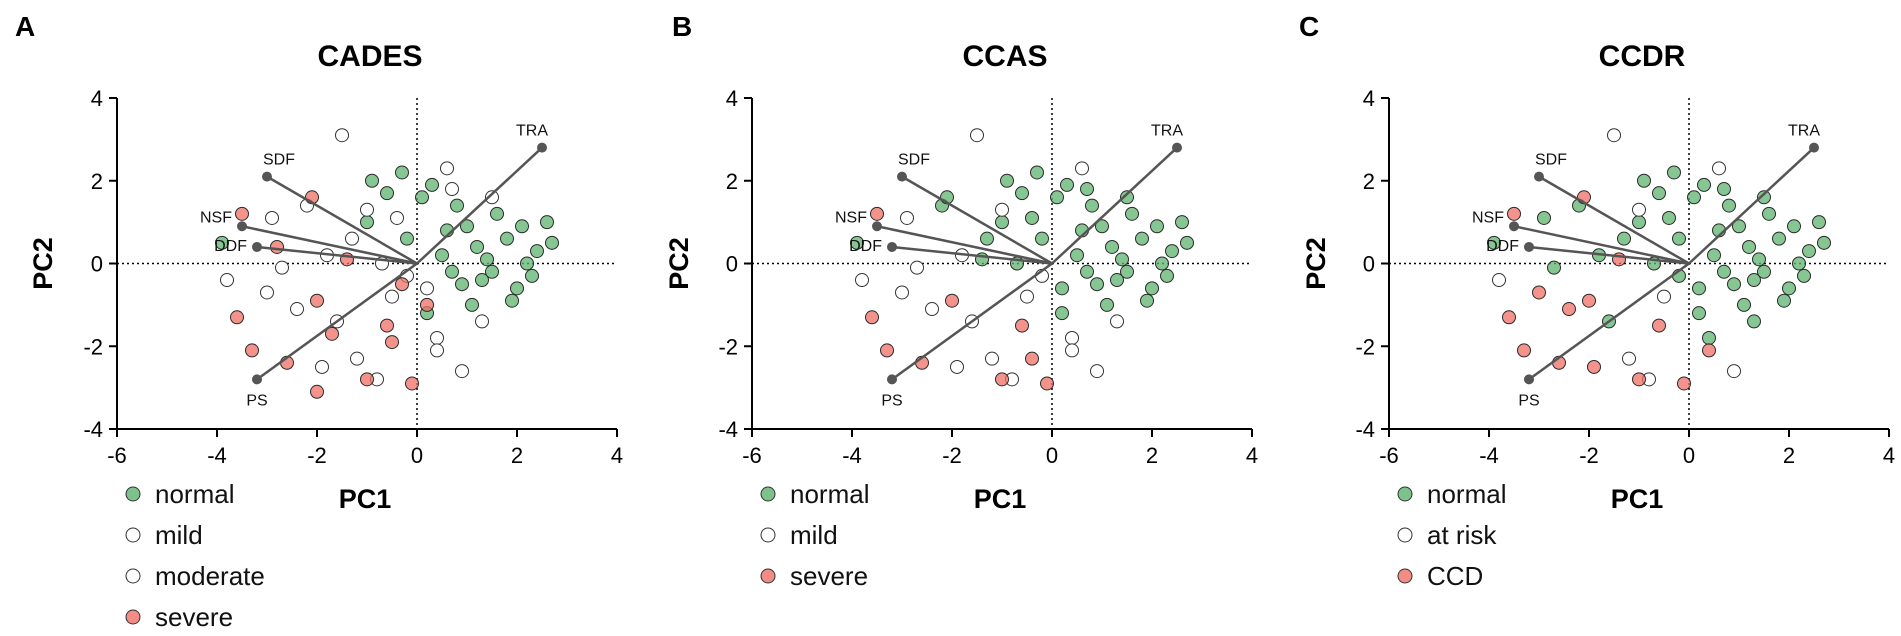 This screenshot has height=636, width=1901. I want to click on x-tick-label: 2, so click(517, 455).